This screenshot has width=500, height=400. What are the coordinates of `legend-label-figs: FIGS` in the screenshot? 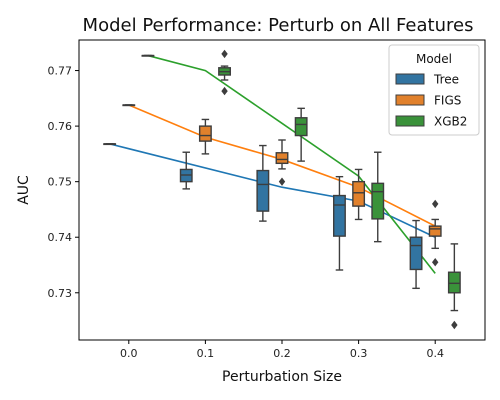 It's located at (447, 101).